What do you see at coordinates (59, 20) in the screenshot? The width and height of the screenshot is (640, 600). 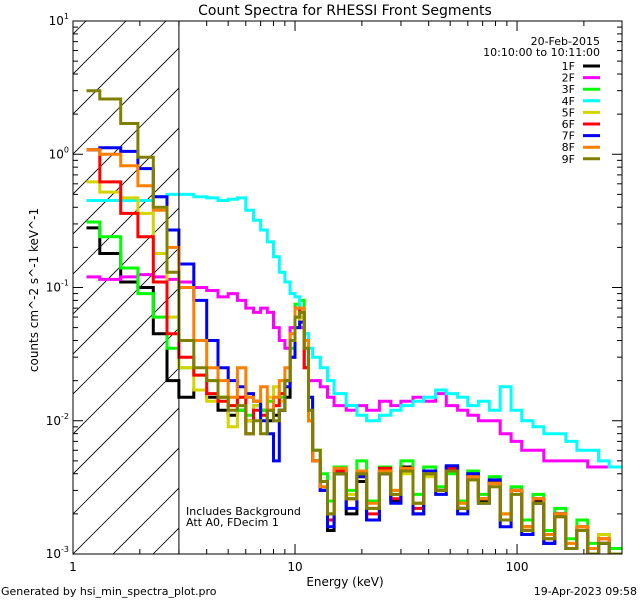 I see `y-tick-label: 10¹` at bounding box center [59, 20].